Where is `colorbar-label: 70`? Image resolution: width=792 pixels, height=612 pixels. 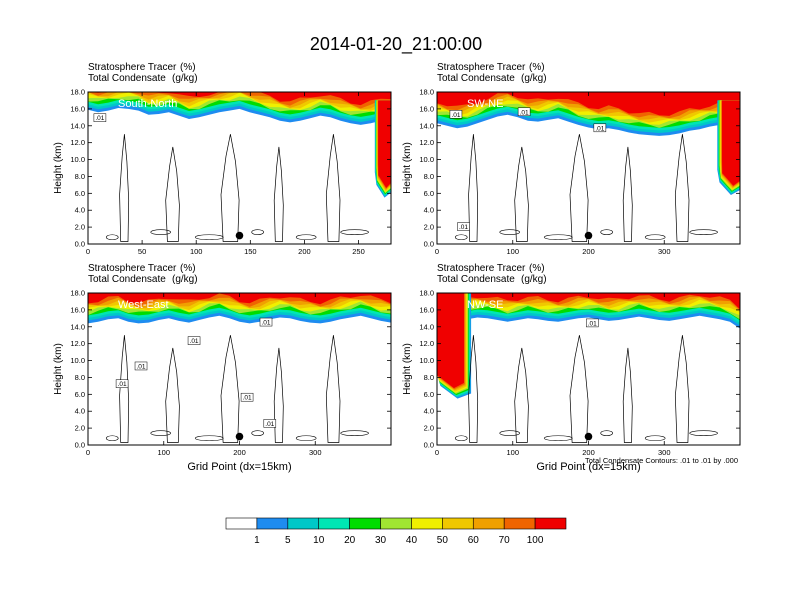
colorbar-label: 70 is located at coordinates (505, 540).